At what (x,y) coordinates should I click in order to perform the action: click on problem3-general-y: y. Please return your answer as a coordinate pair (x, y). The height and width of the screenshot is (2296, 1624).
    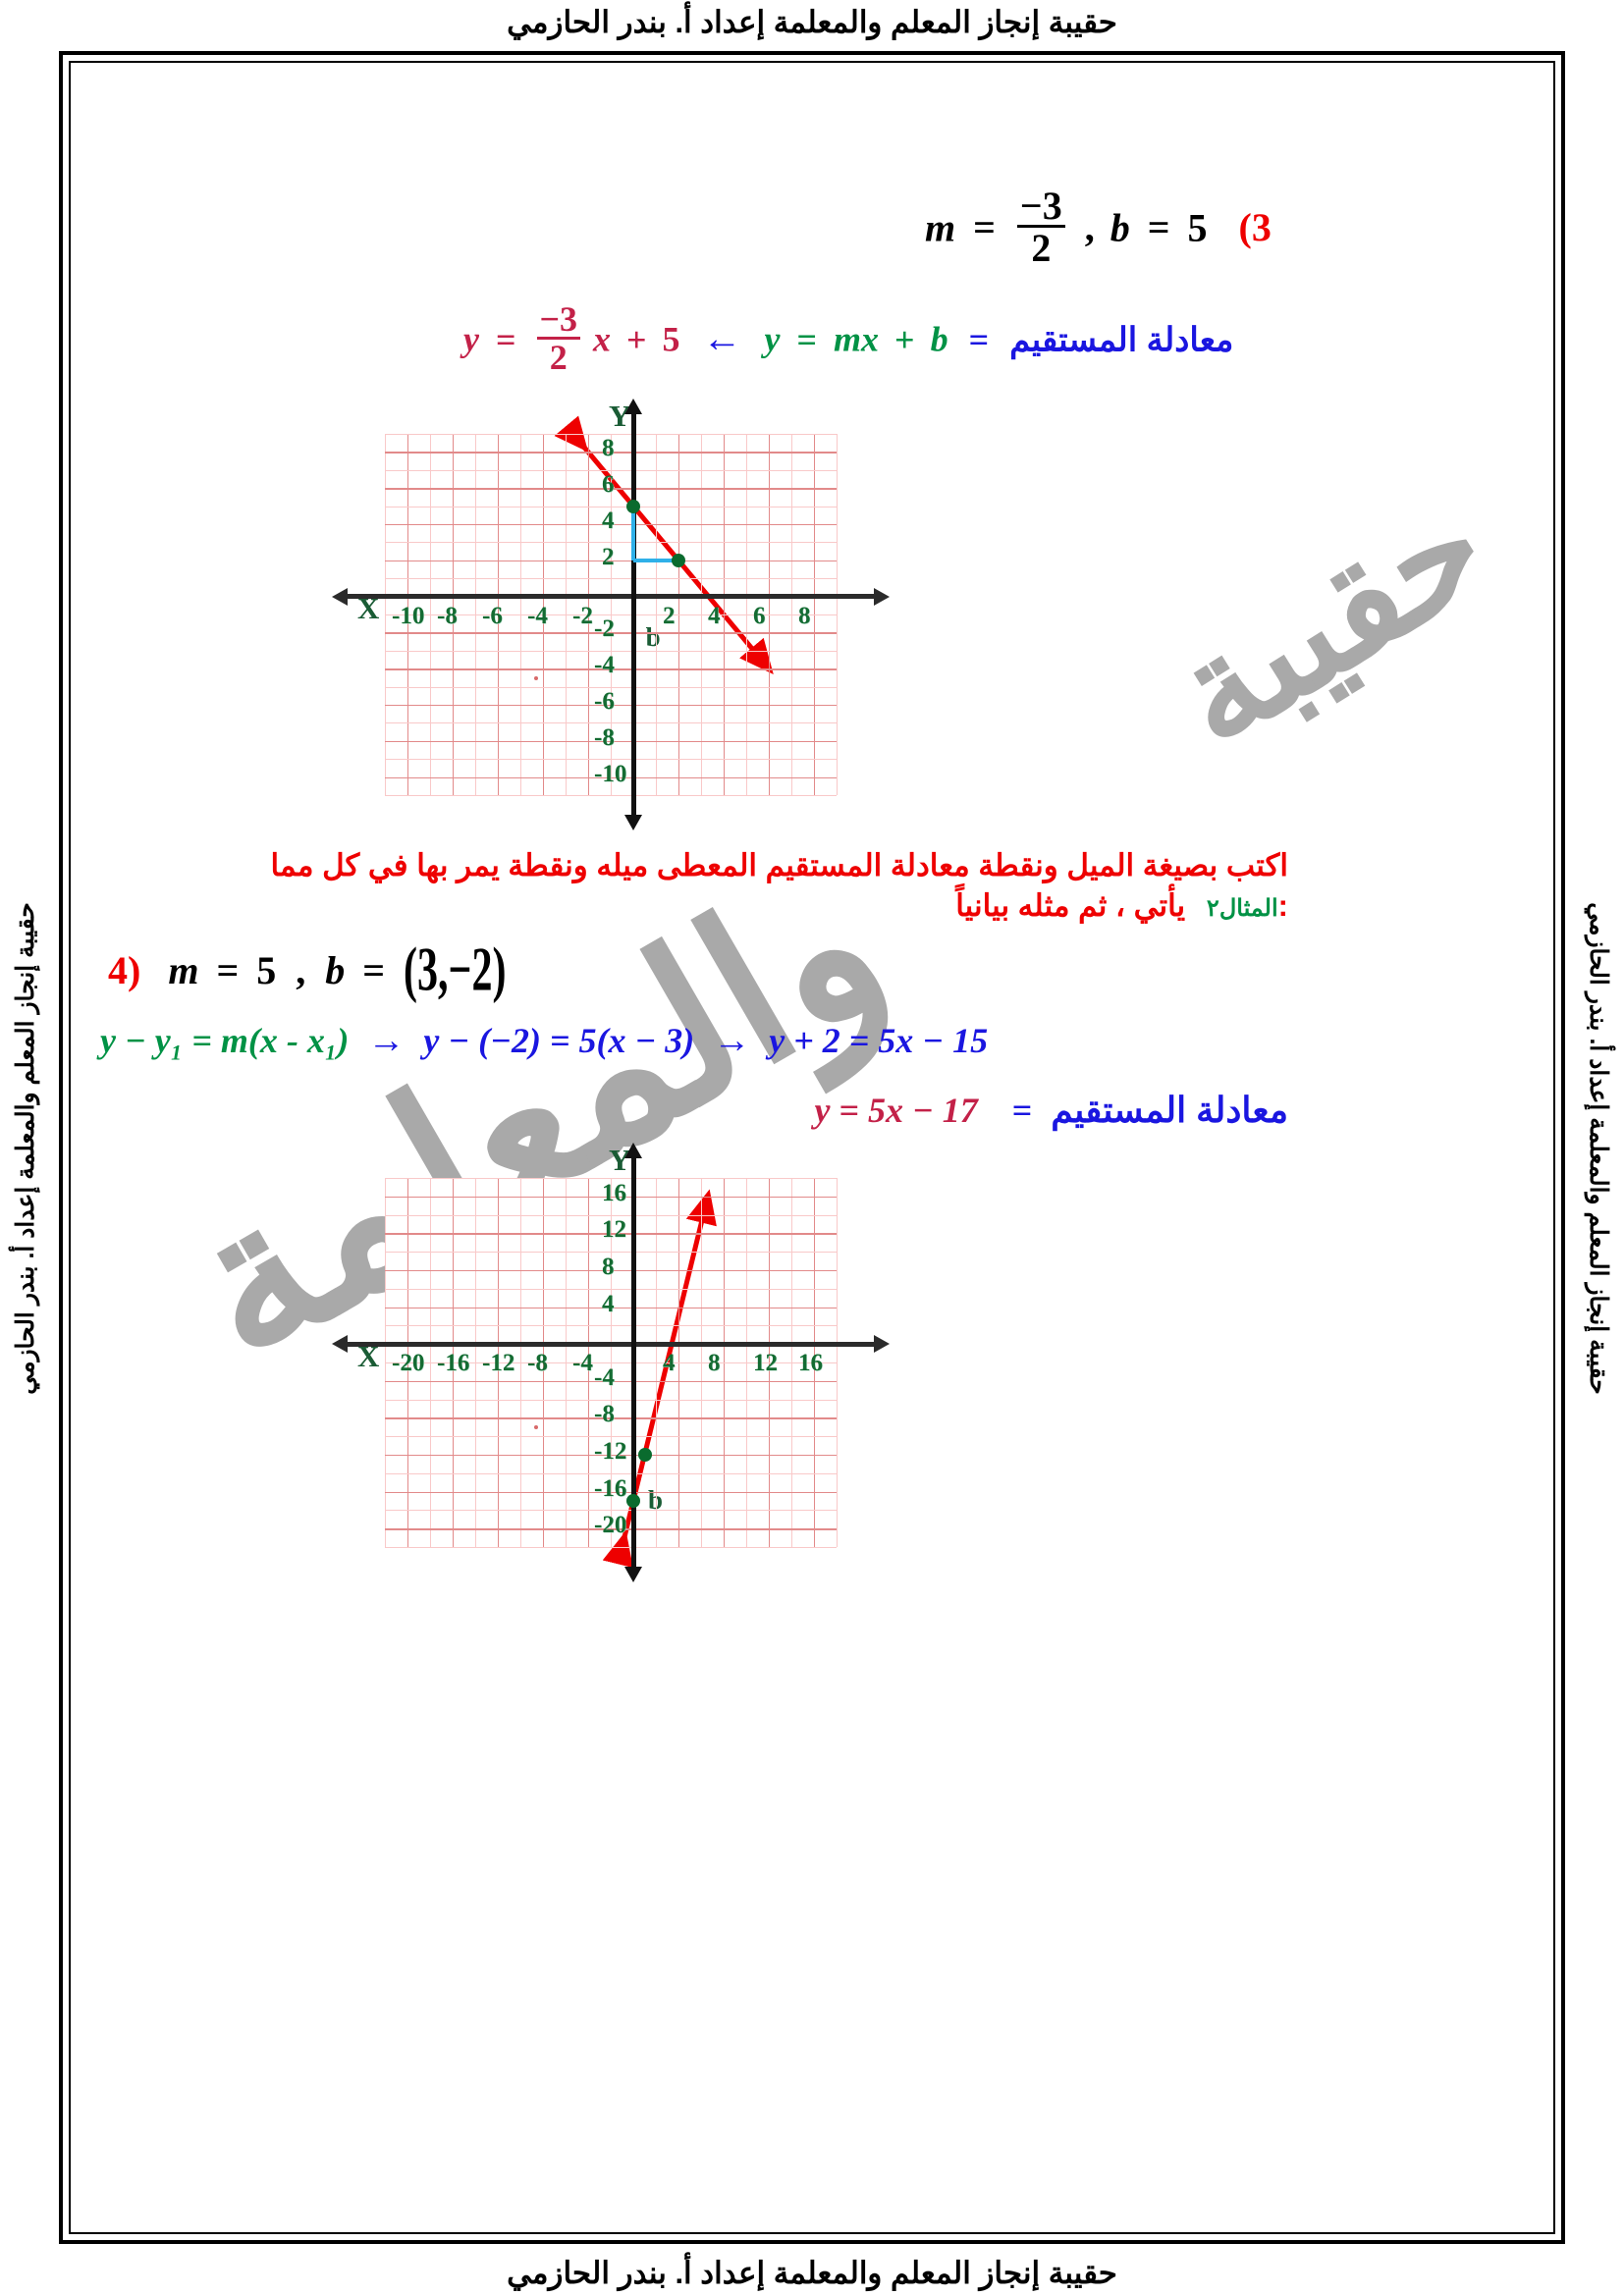
    Looking at the image, I should click on (772, 339).